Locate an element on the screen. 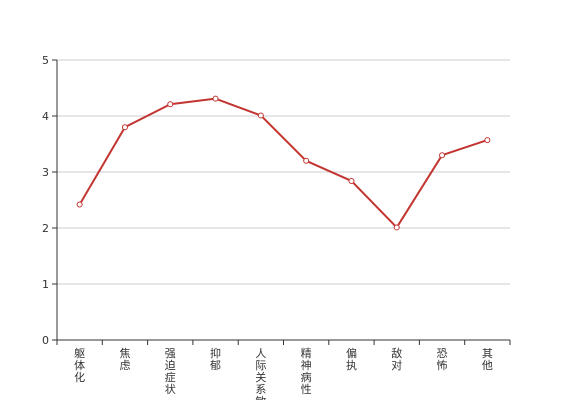 The width and height of the screenshot is (567, 400). x-tick-label: 偏执 is located at coordinates (351, 359).